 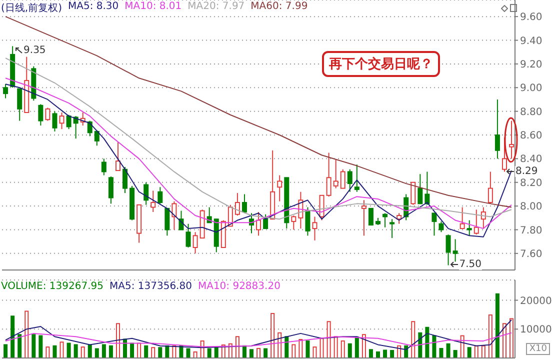 I want to click on y-tick-label: 8.40, so click(x=531, y=160).